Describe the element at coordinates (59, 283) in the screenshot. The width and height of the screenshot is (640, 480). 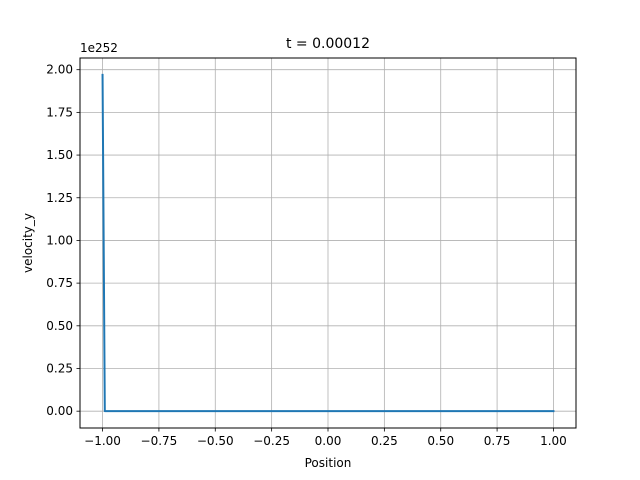
I see `y-tick-label: 0.75` at that location.